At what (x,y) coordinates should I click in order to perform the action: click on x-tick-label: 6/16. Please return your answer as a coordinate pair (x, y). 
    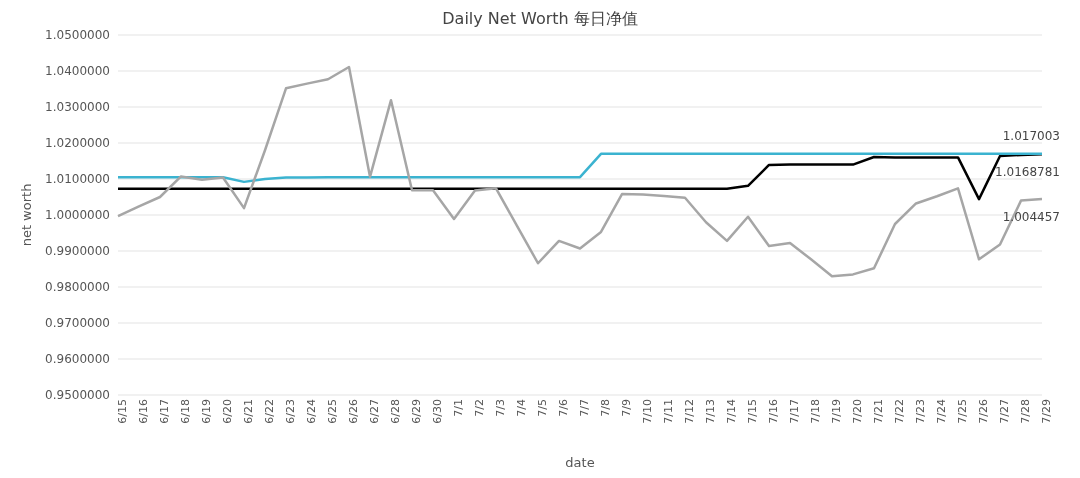
    Looking at the image, I should click on (143, 411).